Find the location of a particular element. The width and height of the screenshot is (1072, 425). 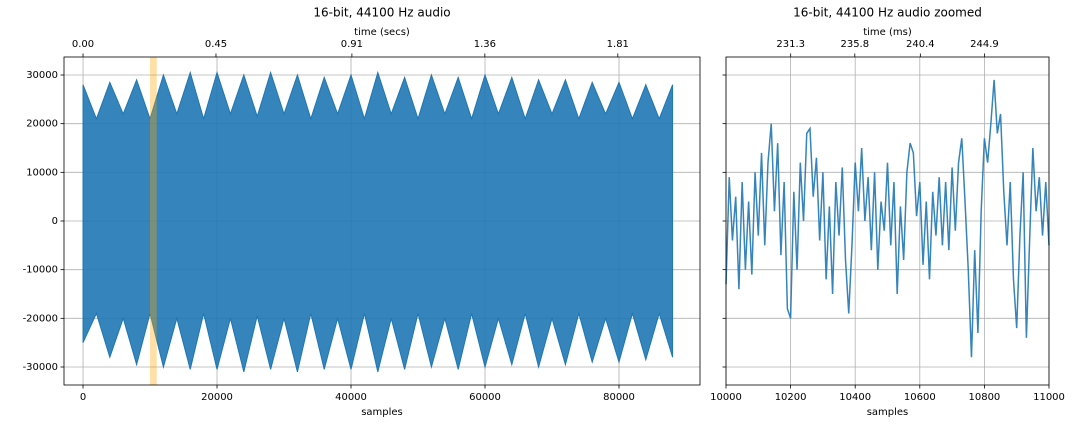

x2-tick-label: 240.4 is located at coordinates (920, 44).